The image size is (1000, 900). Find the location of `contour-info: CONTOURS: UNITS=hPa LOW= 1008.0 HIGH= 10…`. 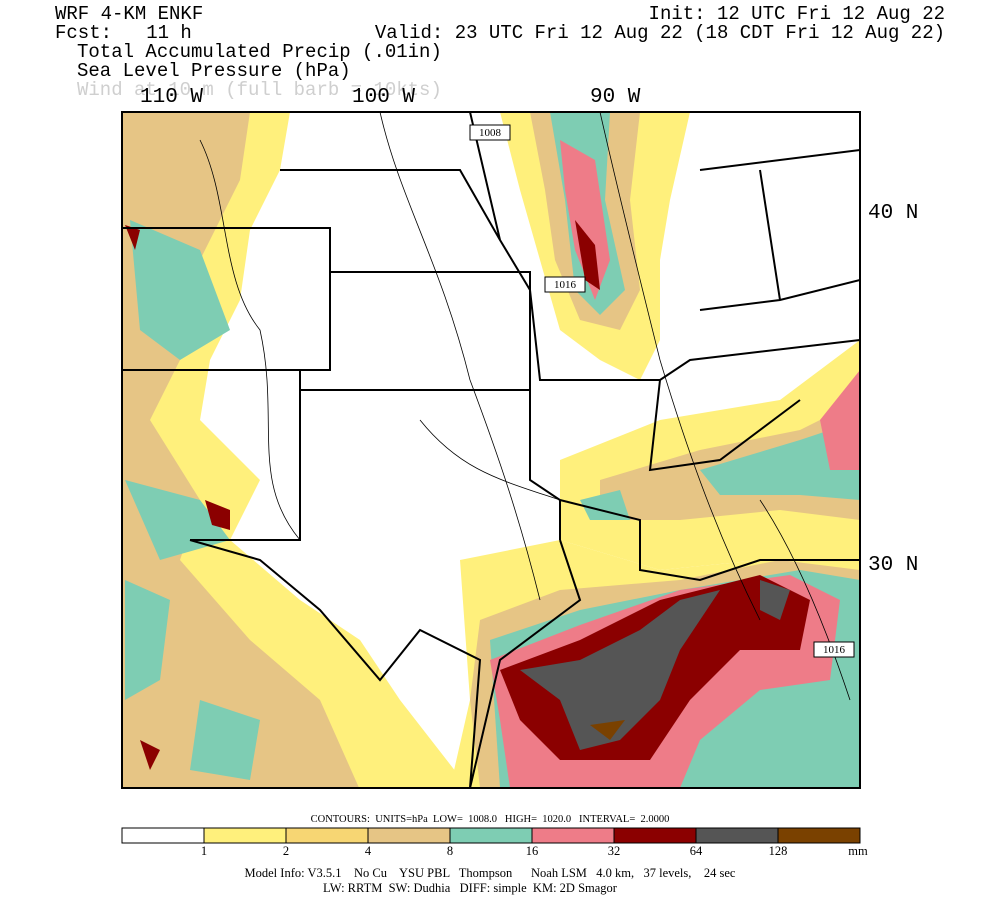

contour-info: CONTOURS: UNITS=hPa LOW= 1008.0 HIGH= 10… is located at coordinates (490, 819).